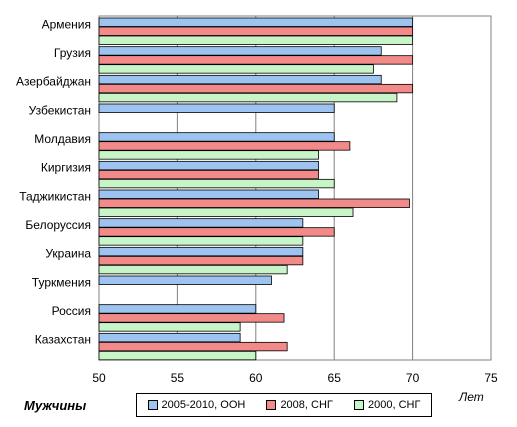  I want to click on x-tick-label: 50, so click(99, 378).